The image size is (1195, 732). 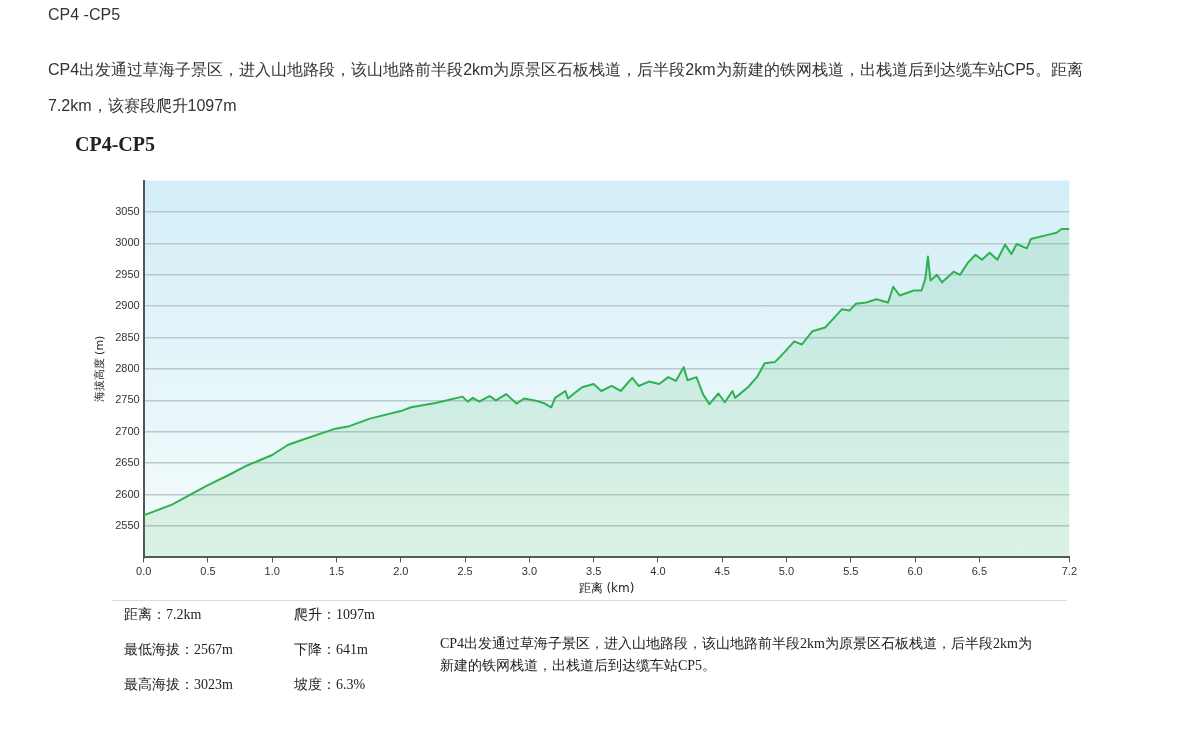 I want to click on x-tick-label: 2.5, so click(x=465, y=571).